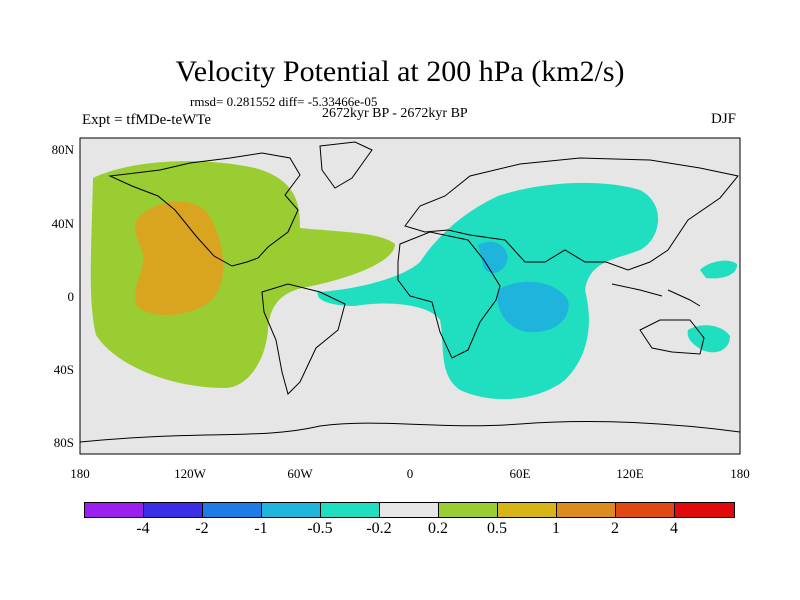 The width and height of the screenshot is (800, 600). What do you see at coordinates (261, 528) in the screenshot?
I see `colorbar-label: -1` at bounding box center [261, 528].